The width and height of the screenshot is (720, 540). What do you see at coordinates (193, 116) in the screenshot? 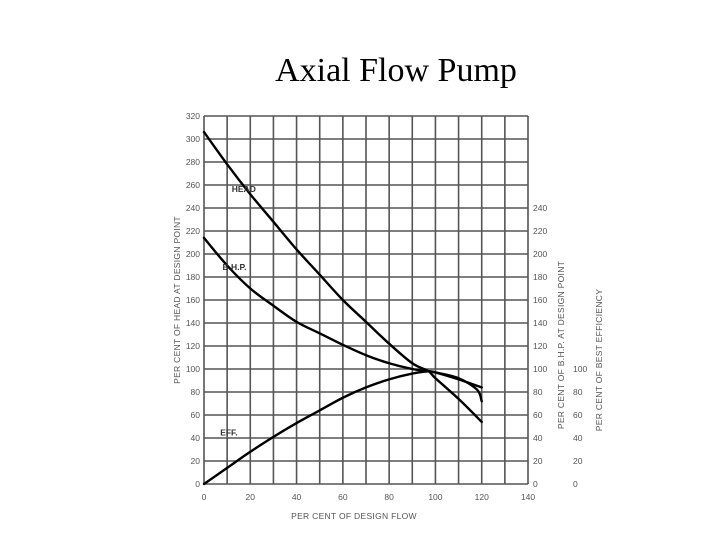
I see `y-left-tick-label: 320` at bounding box center [193, 116].